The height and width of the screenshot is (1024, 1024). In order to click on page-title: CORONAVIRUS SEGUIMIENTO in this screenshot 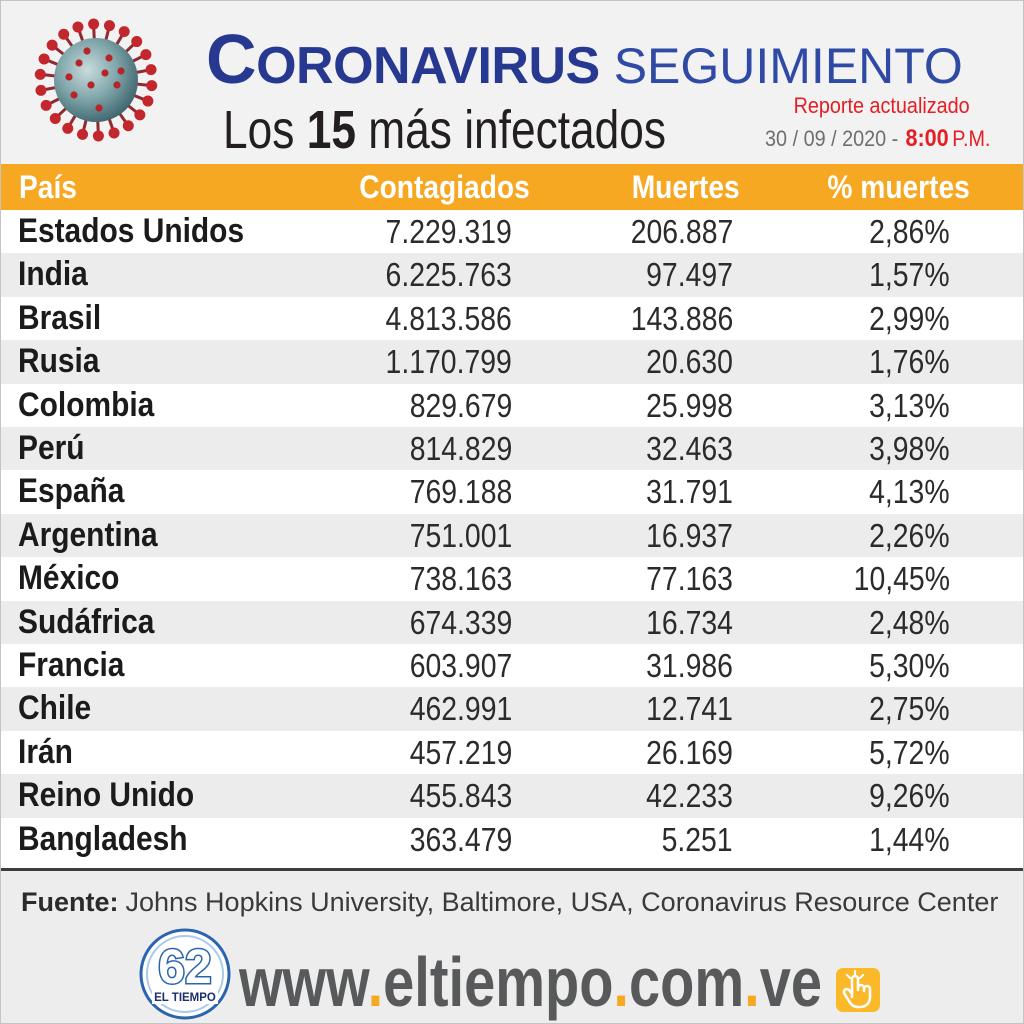, I will do `click(584, 59)`.